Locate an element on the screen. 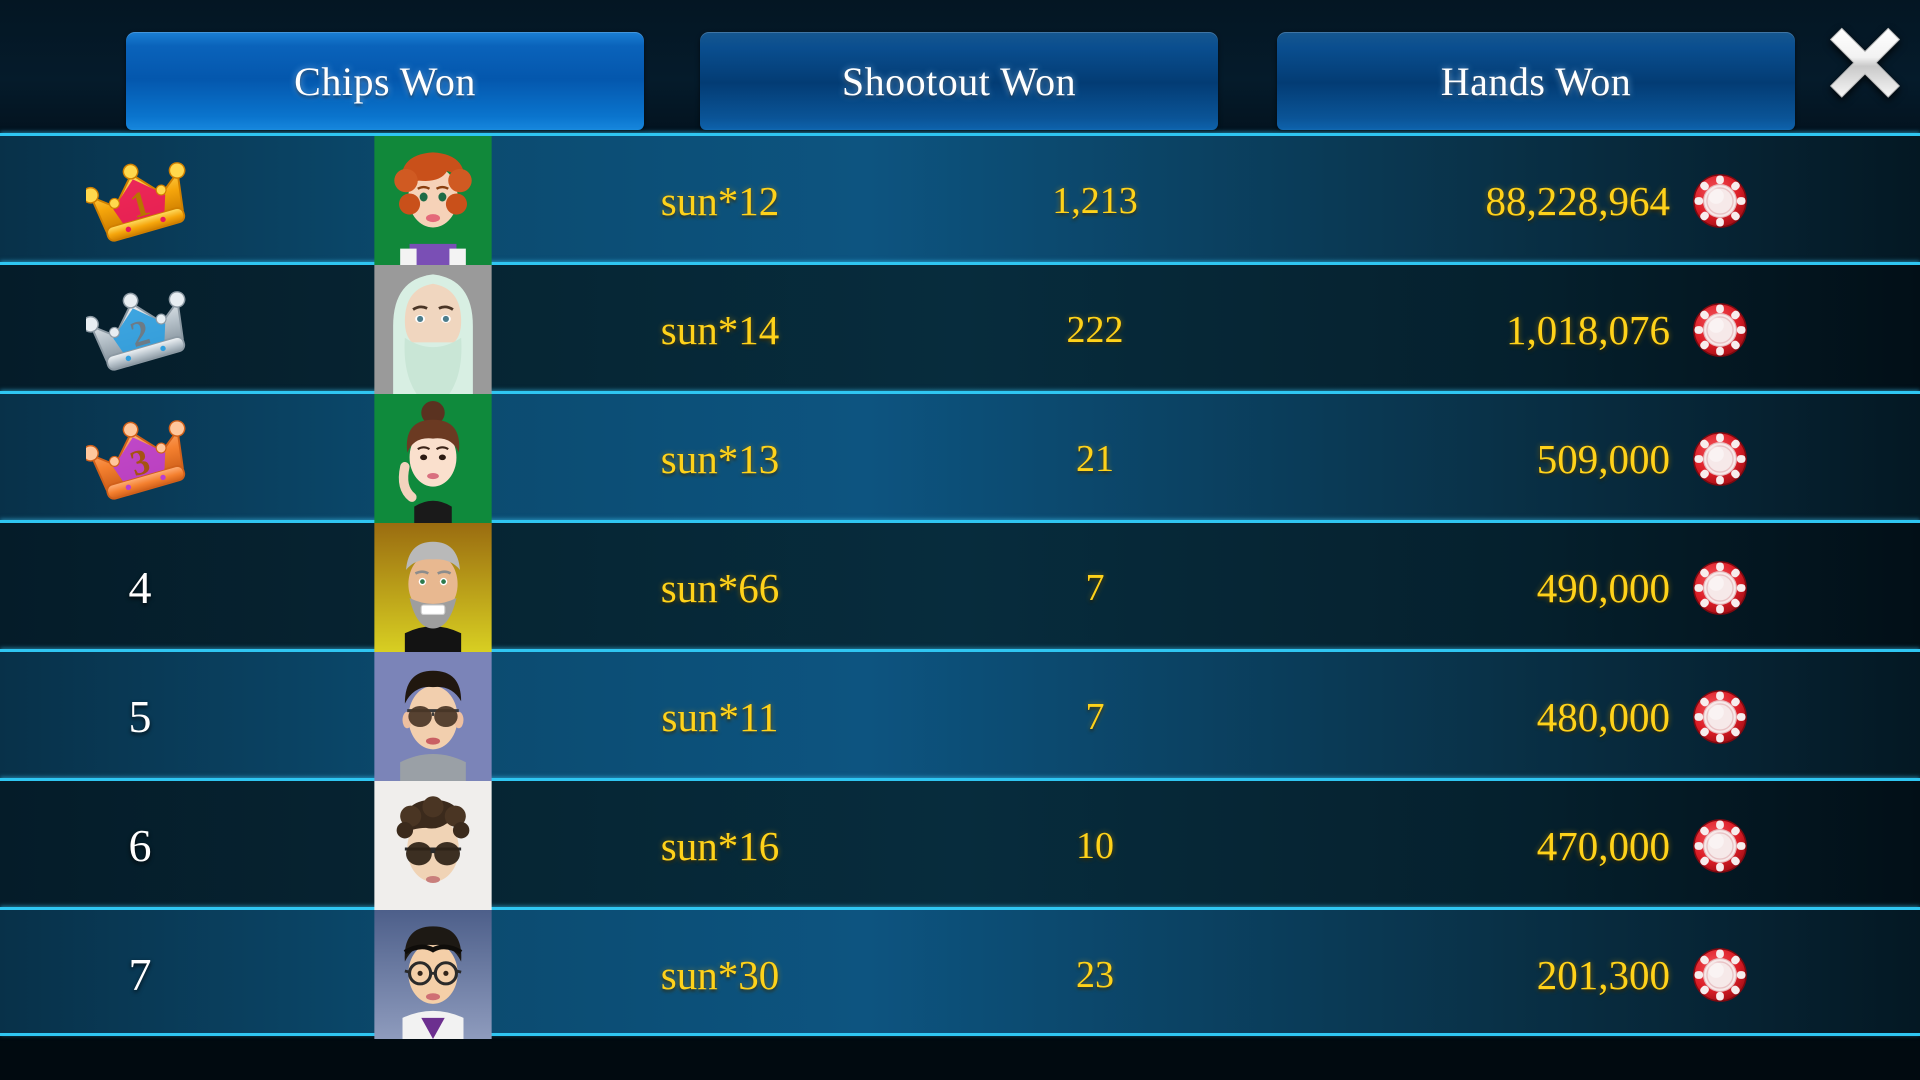  hands-won-cell: 88,228,964 is located at coordinates (1485, 200).